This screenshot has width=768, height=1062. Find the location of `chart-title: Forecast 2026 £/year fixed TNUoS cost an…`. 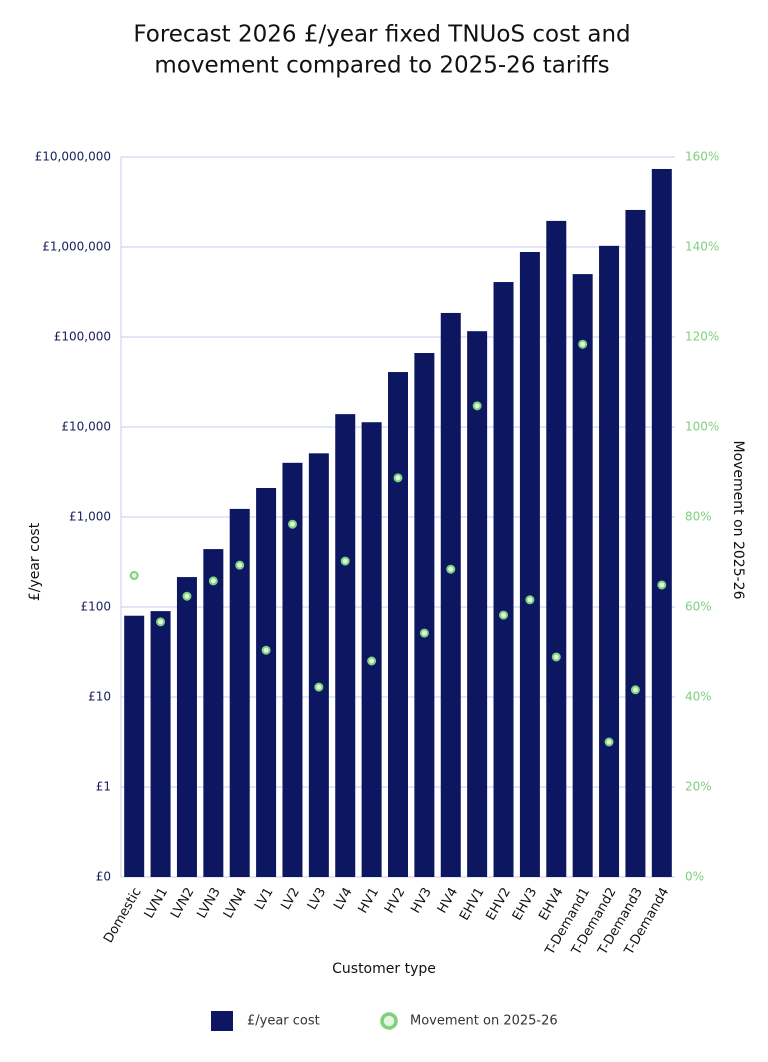

chart-title: Forecast 2026 £/year fixed TNUoS cost an… is located at coordinates (381, 35).